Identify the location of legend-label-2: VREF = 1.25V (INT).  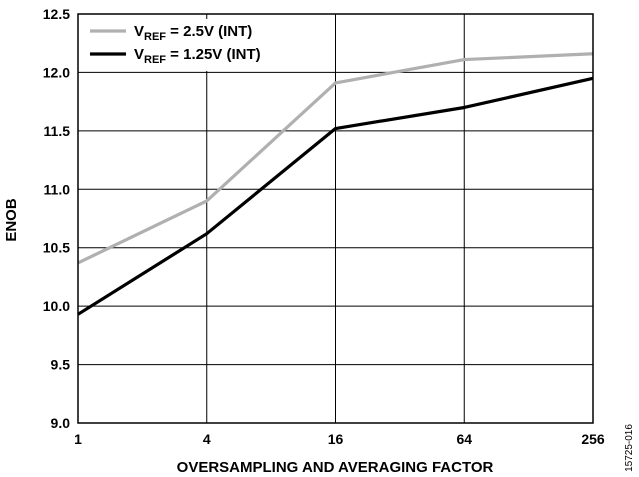
(197, 56).